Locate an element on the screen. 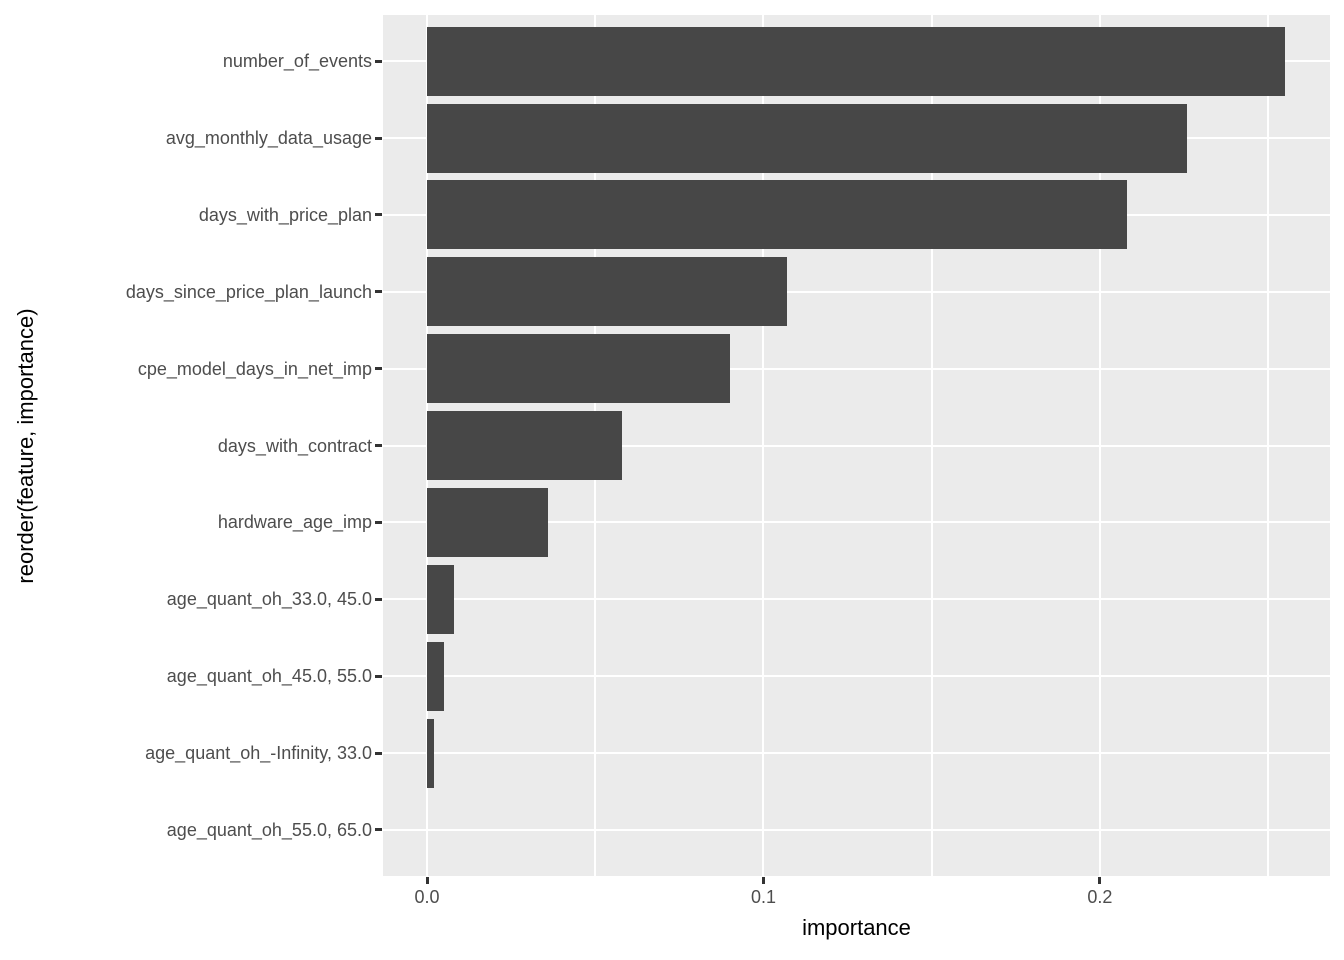 The width and height of the screenshot is (1344, 960). x-tick-label: 0.0 is located at coordinates (427, 897).